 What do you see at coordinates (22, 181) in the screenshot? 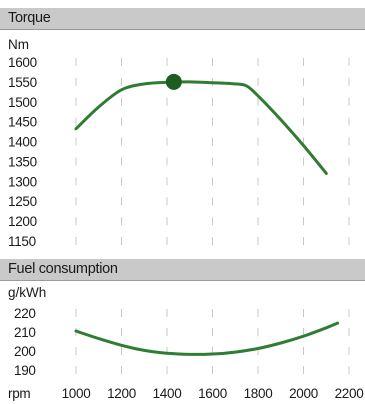
I see `torque-y-tick-label: 1300` at bounding box center [22, 181].